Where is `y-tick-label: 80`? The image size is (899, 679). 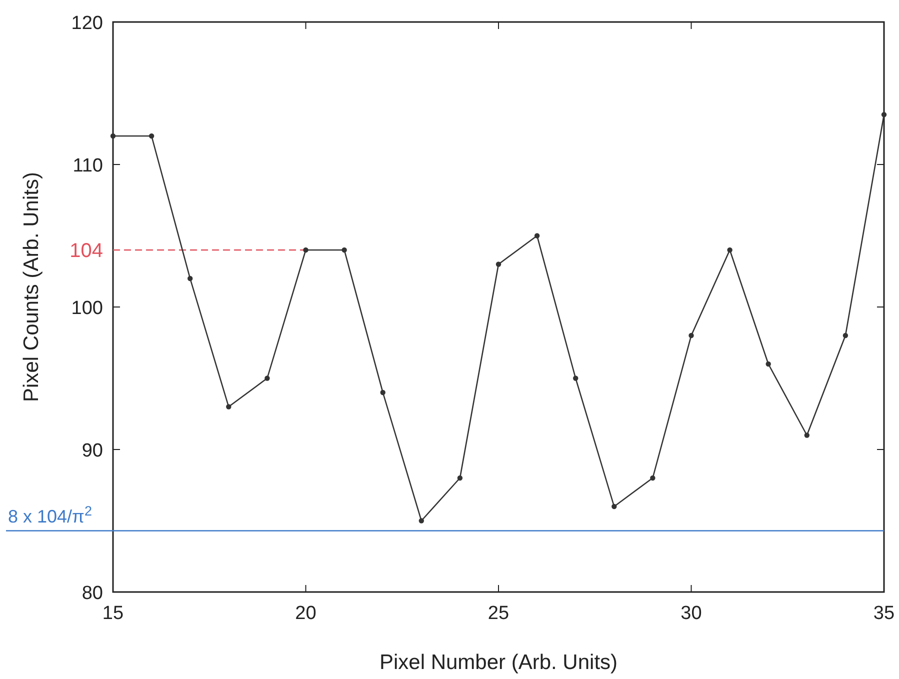
y-tick-label: 80 is located at coordinates (92, 593).